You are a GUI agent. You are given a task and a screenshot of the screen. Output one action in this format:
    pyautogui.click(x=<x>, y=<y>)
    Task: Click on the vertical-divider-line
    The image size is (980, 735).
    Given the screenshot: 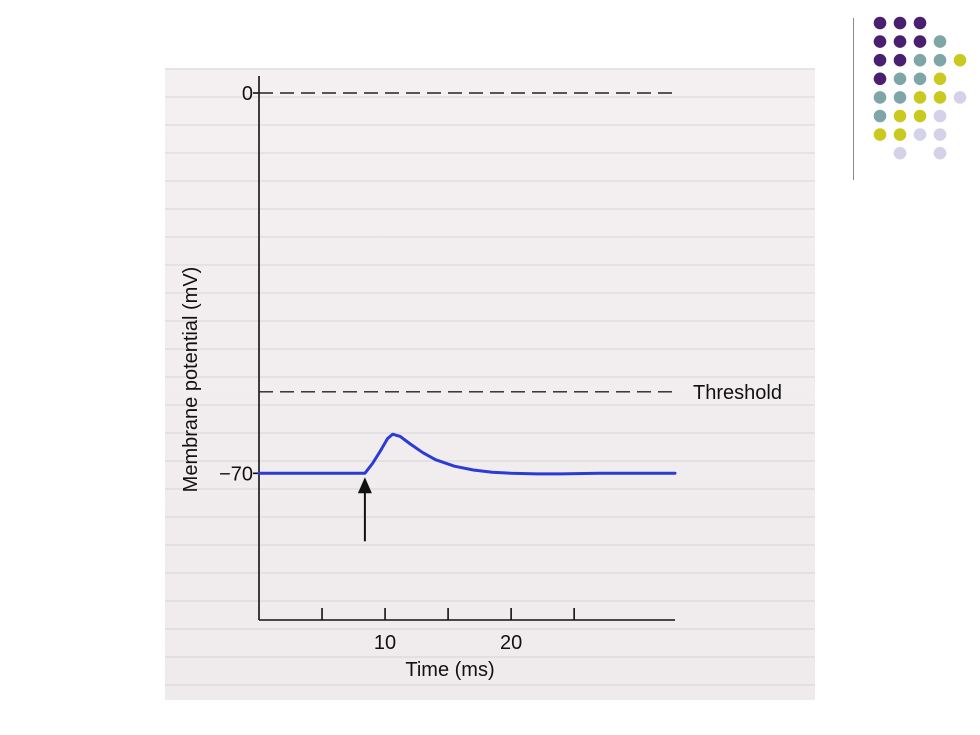 What is the action you would take?
    pyautogui.click(x=853, y=99)
    